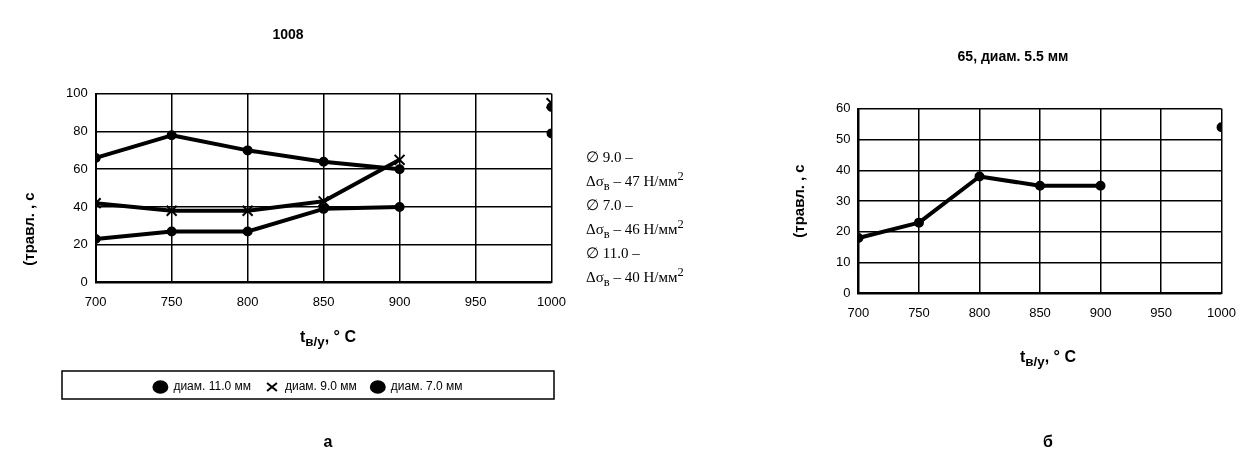  I want to click on text: б, so click(1048, 442).